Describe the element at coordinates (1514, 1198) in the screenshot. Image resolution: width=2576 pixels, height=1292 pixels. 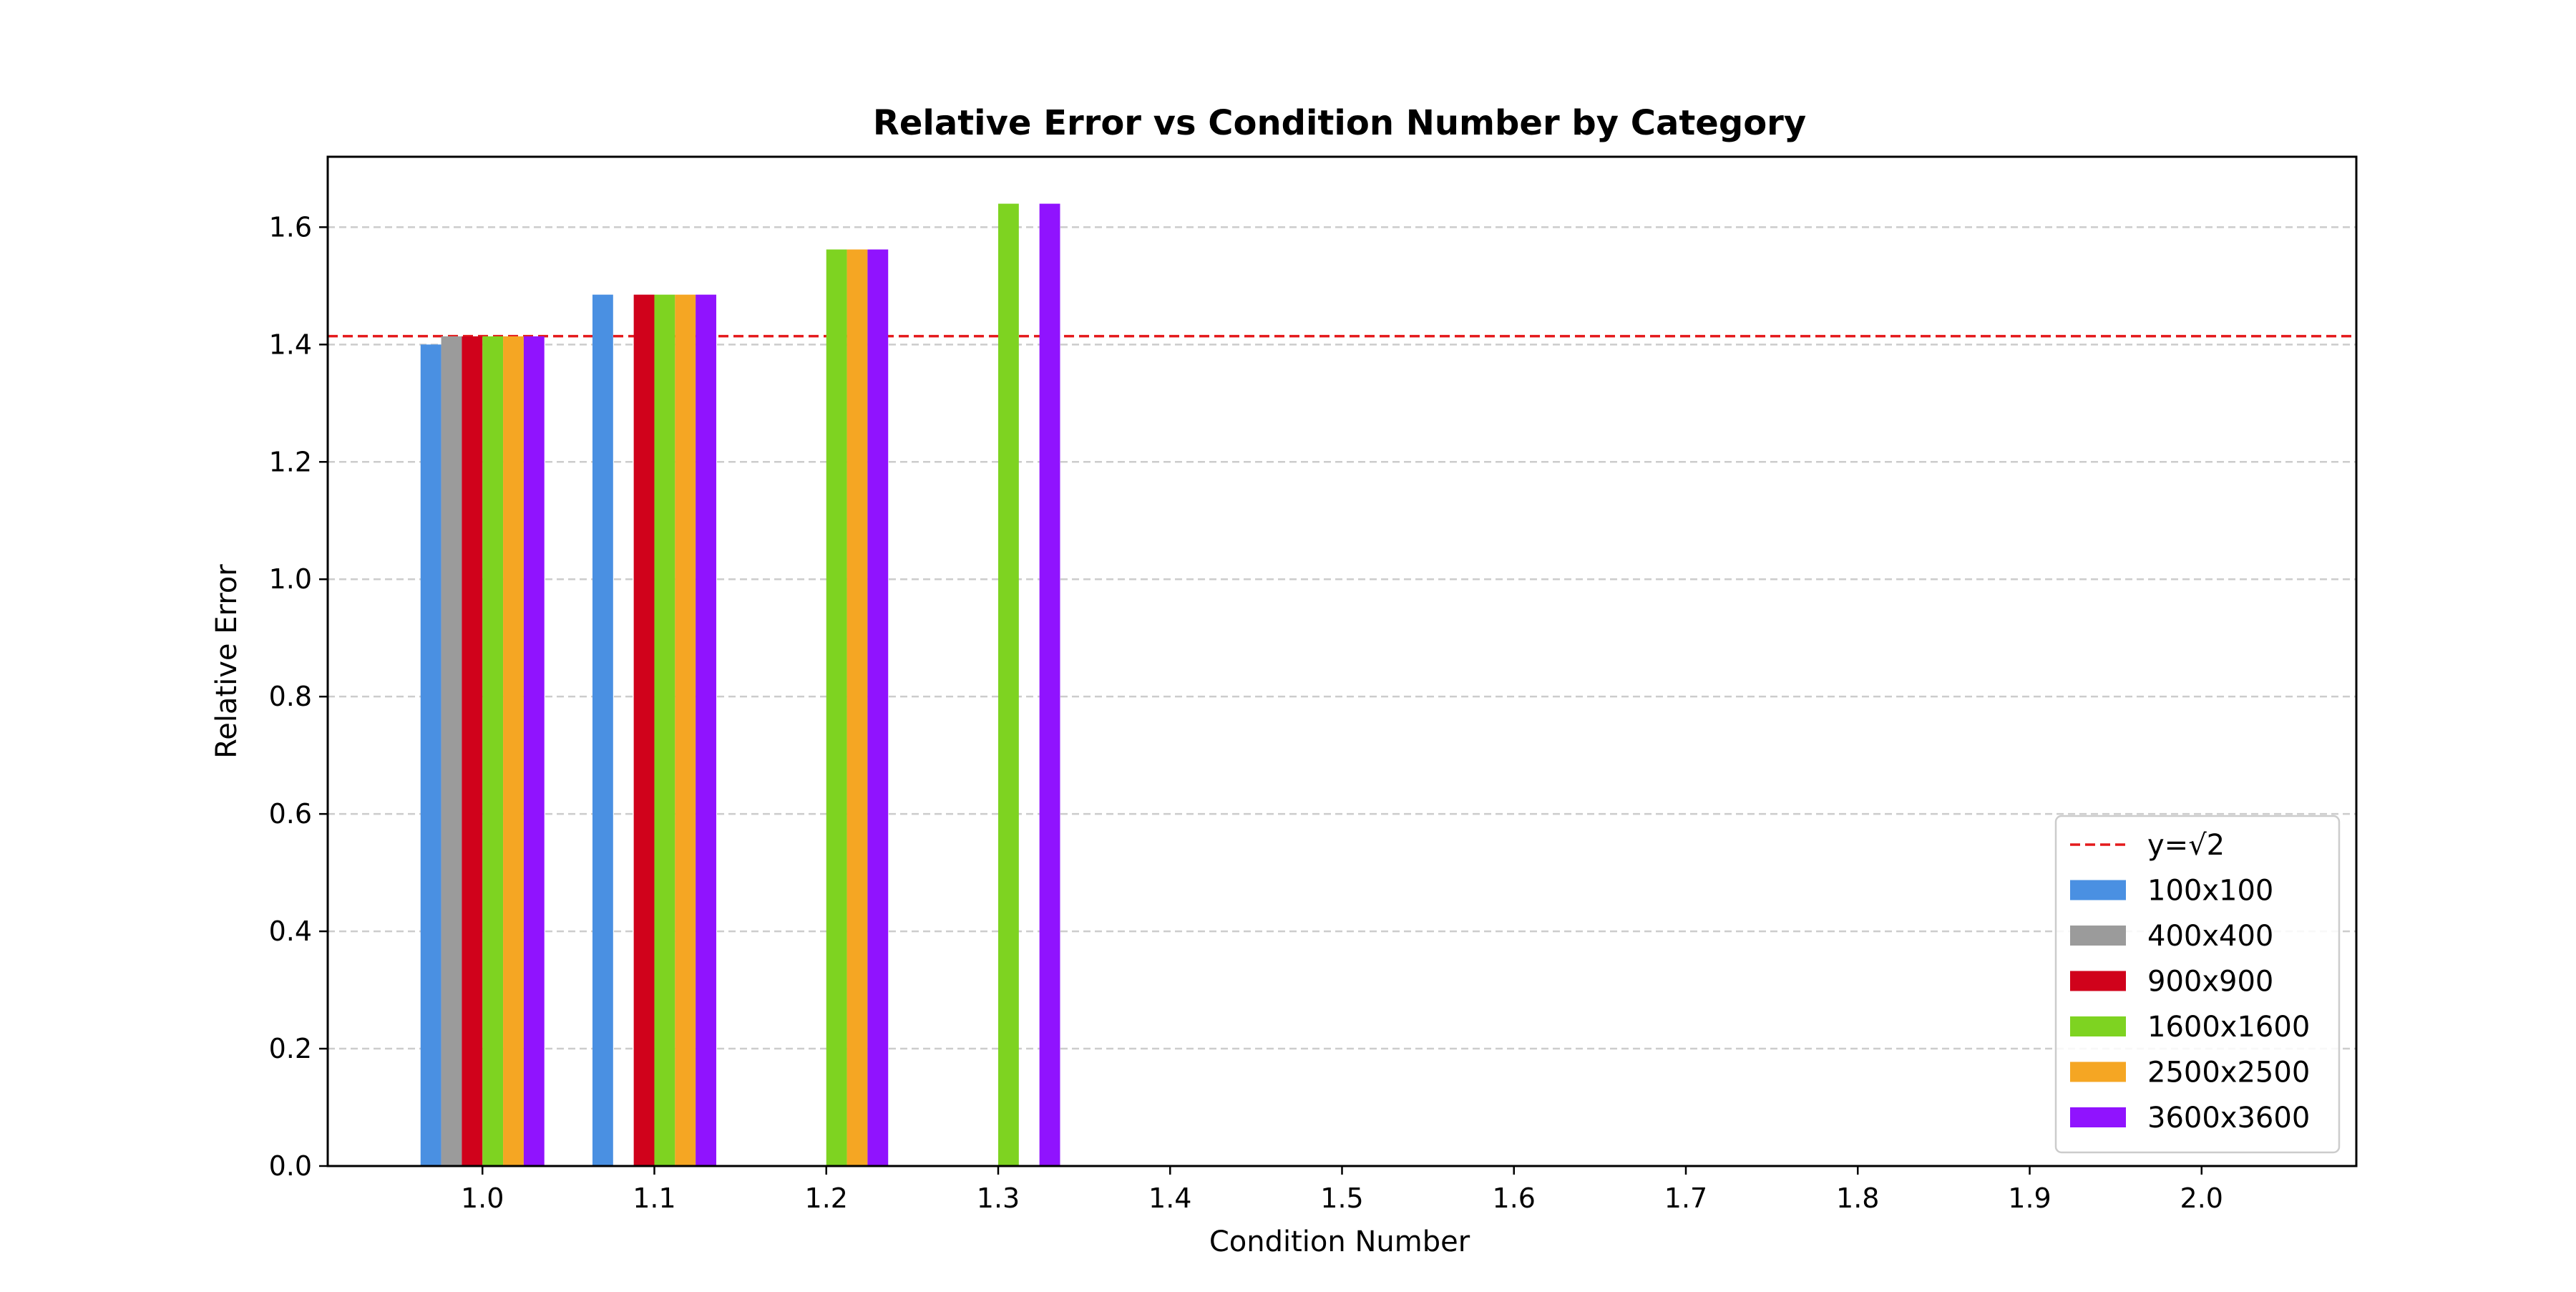
I see `x-tick-label: 1.6` at that location.